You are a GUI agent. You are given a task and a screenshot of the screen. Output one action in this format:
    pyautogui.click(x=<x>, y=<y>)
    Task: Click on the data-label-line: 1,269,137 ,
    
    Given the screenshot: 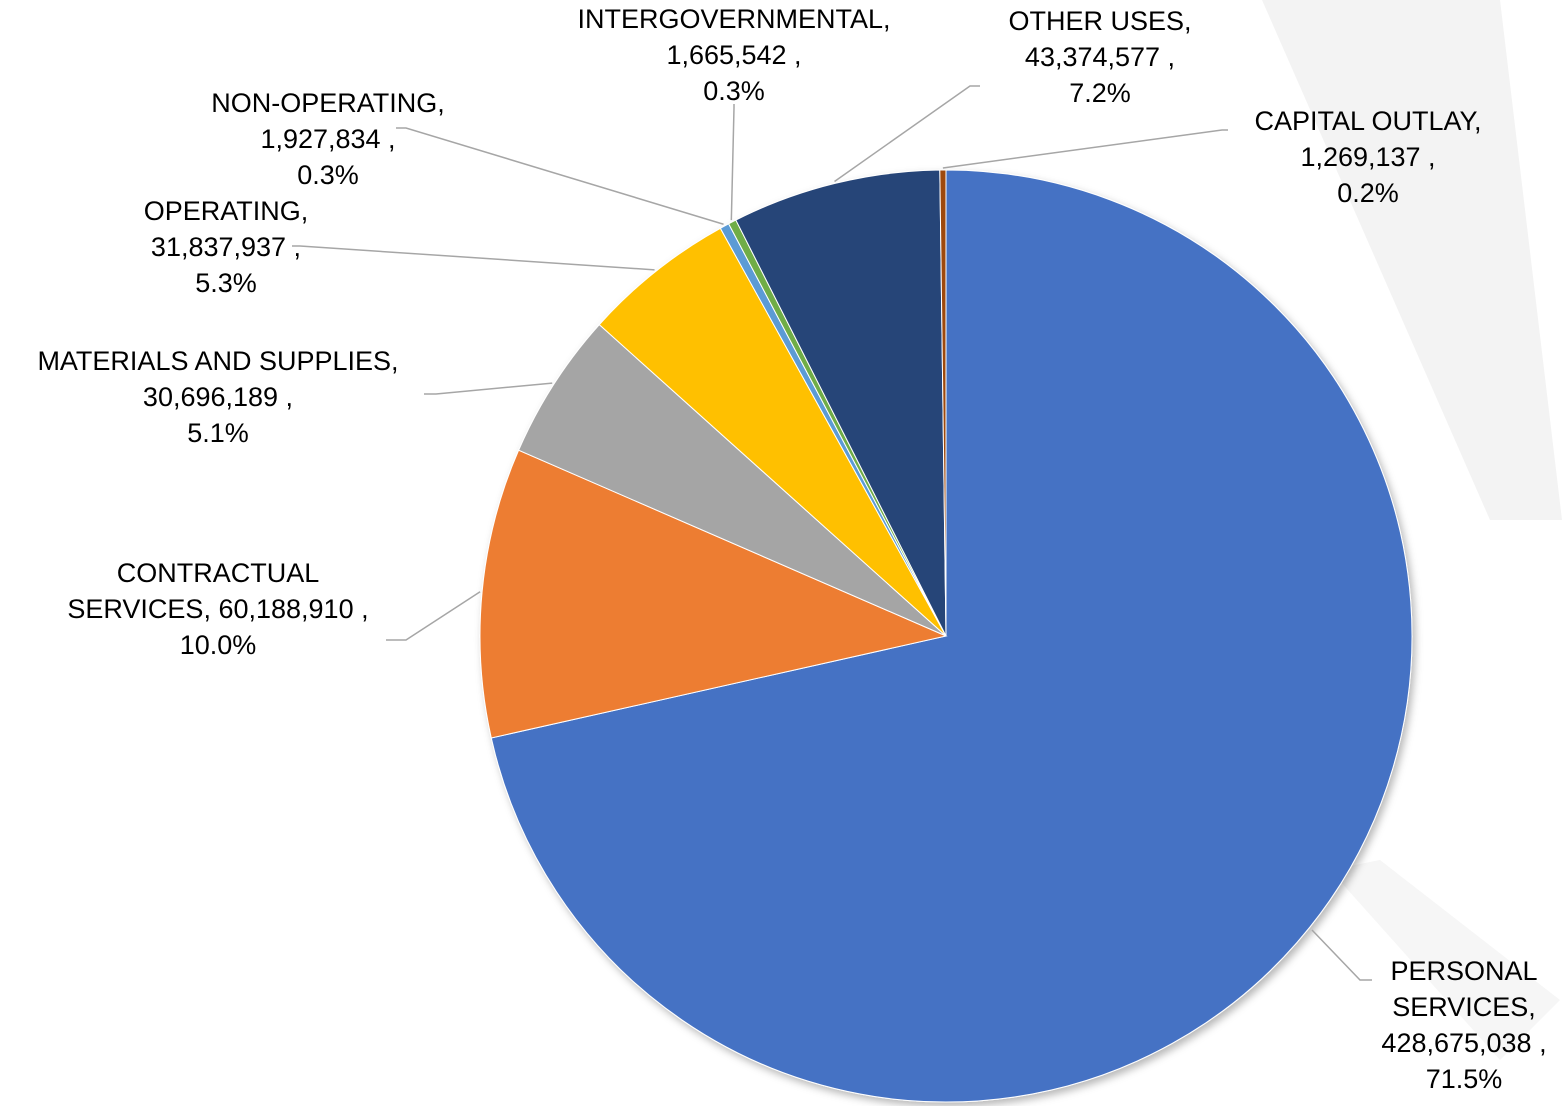 What is the action you would take?
    pyautogui.click(x=1367, y=157)
    